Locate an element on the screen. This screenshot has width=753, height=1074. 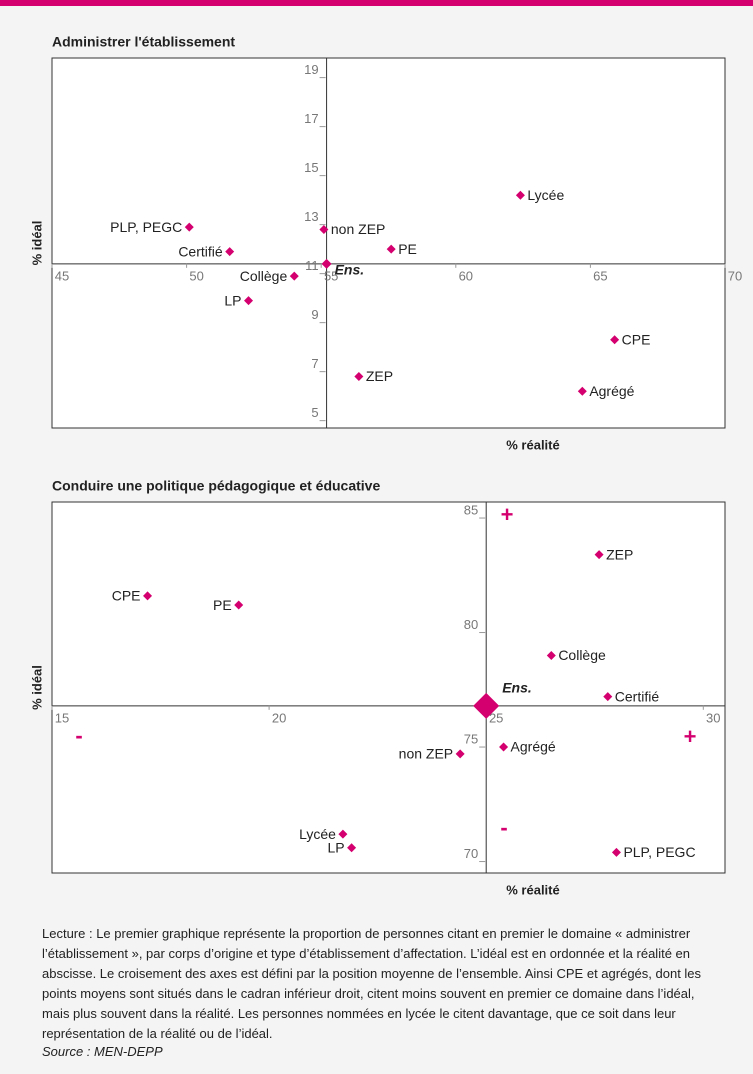
y-tick-label: 19 is located at coordinates (311, 69).